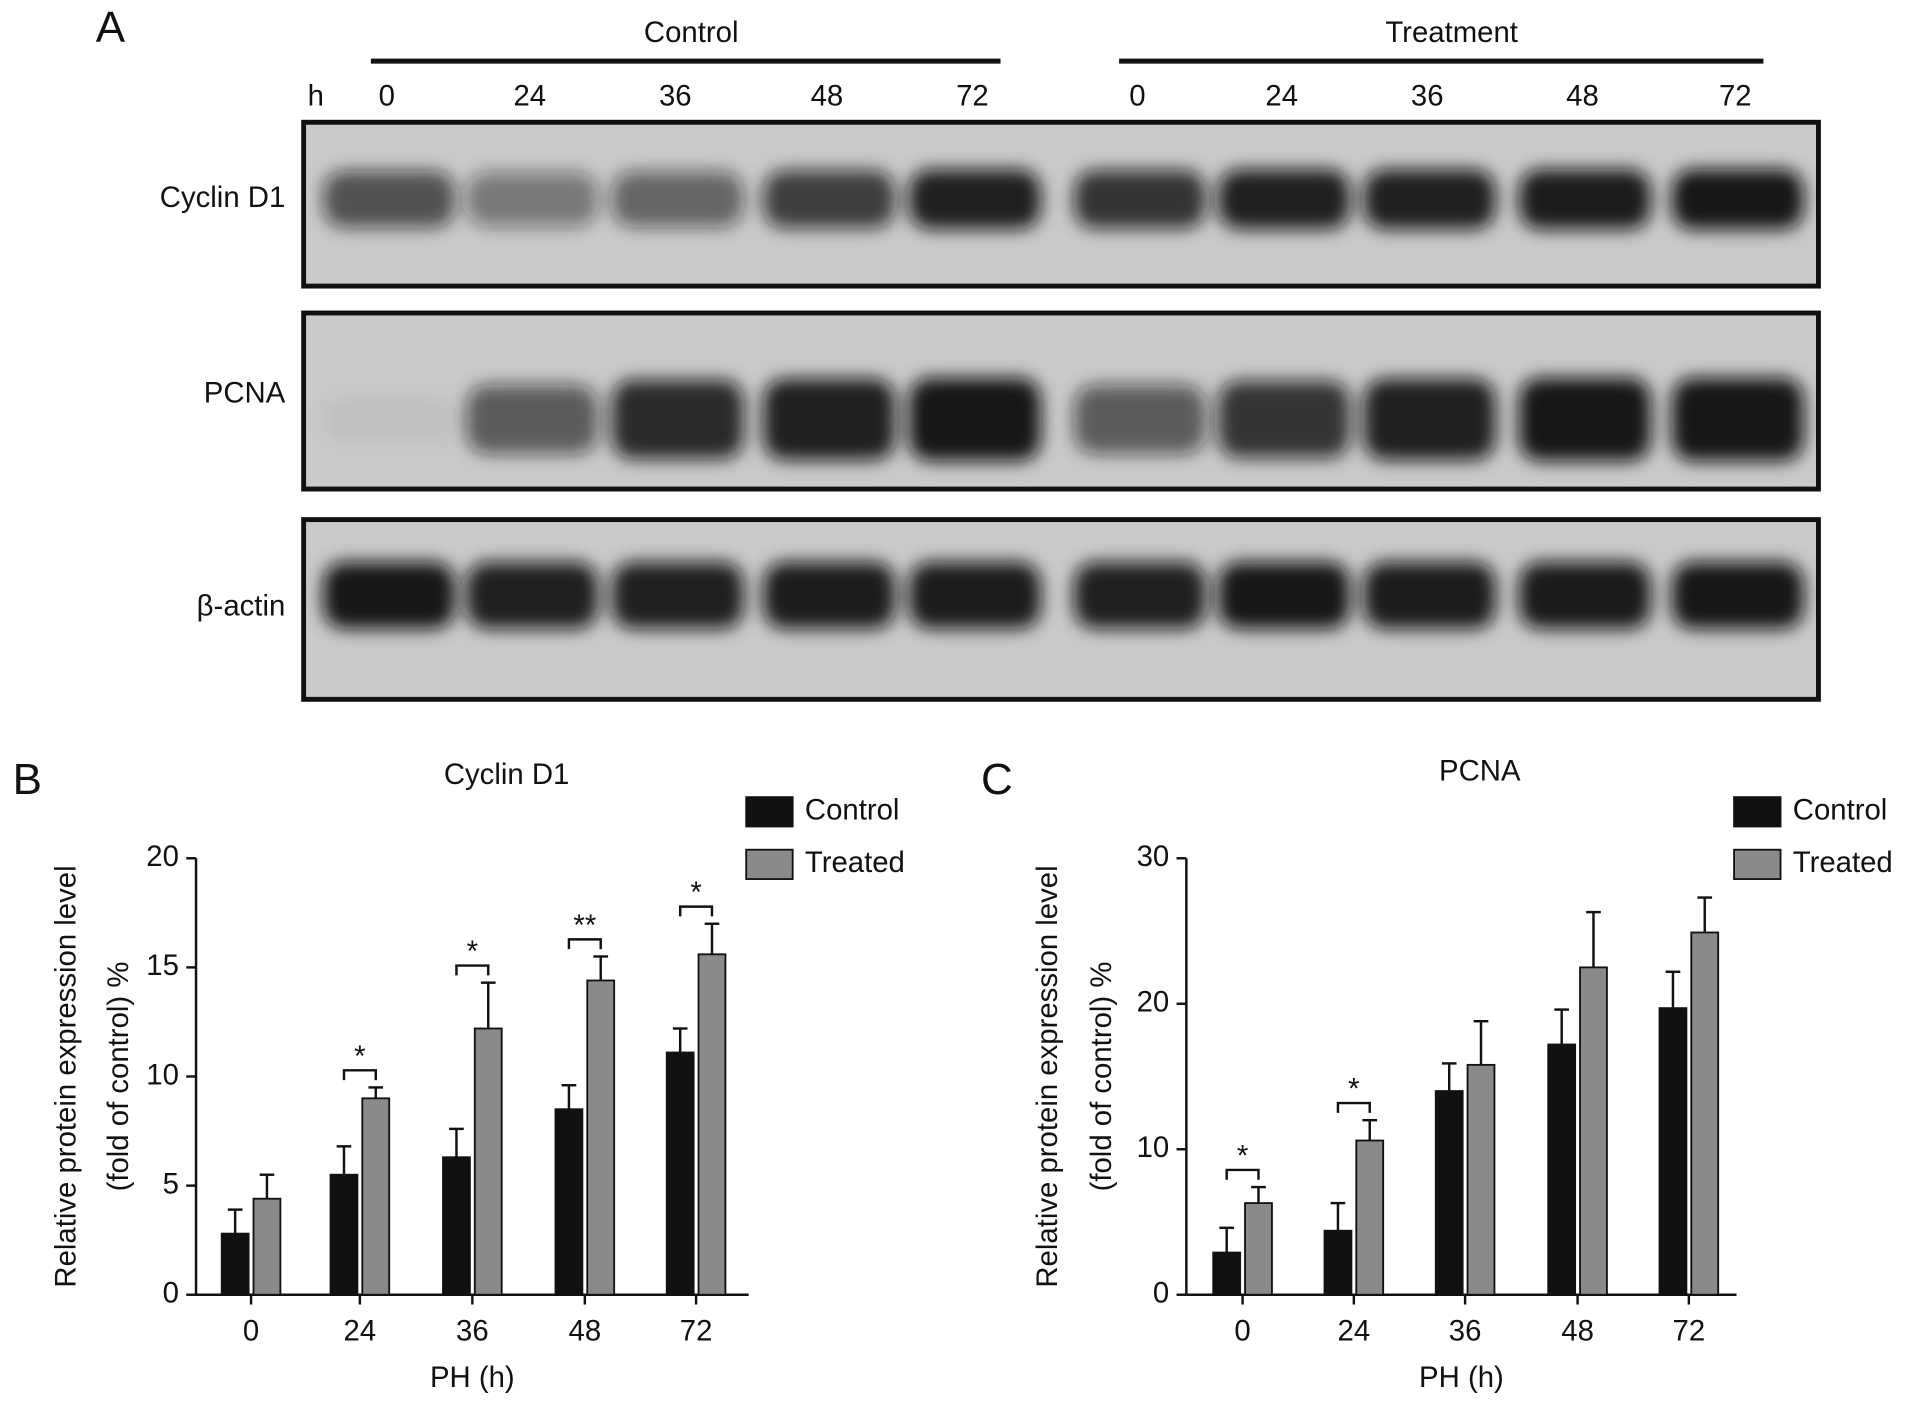 The image size is (1913, 1406). I want to click on lane-label: 72, so click(972, 96).